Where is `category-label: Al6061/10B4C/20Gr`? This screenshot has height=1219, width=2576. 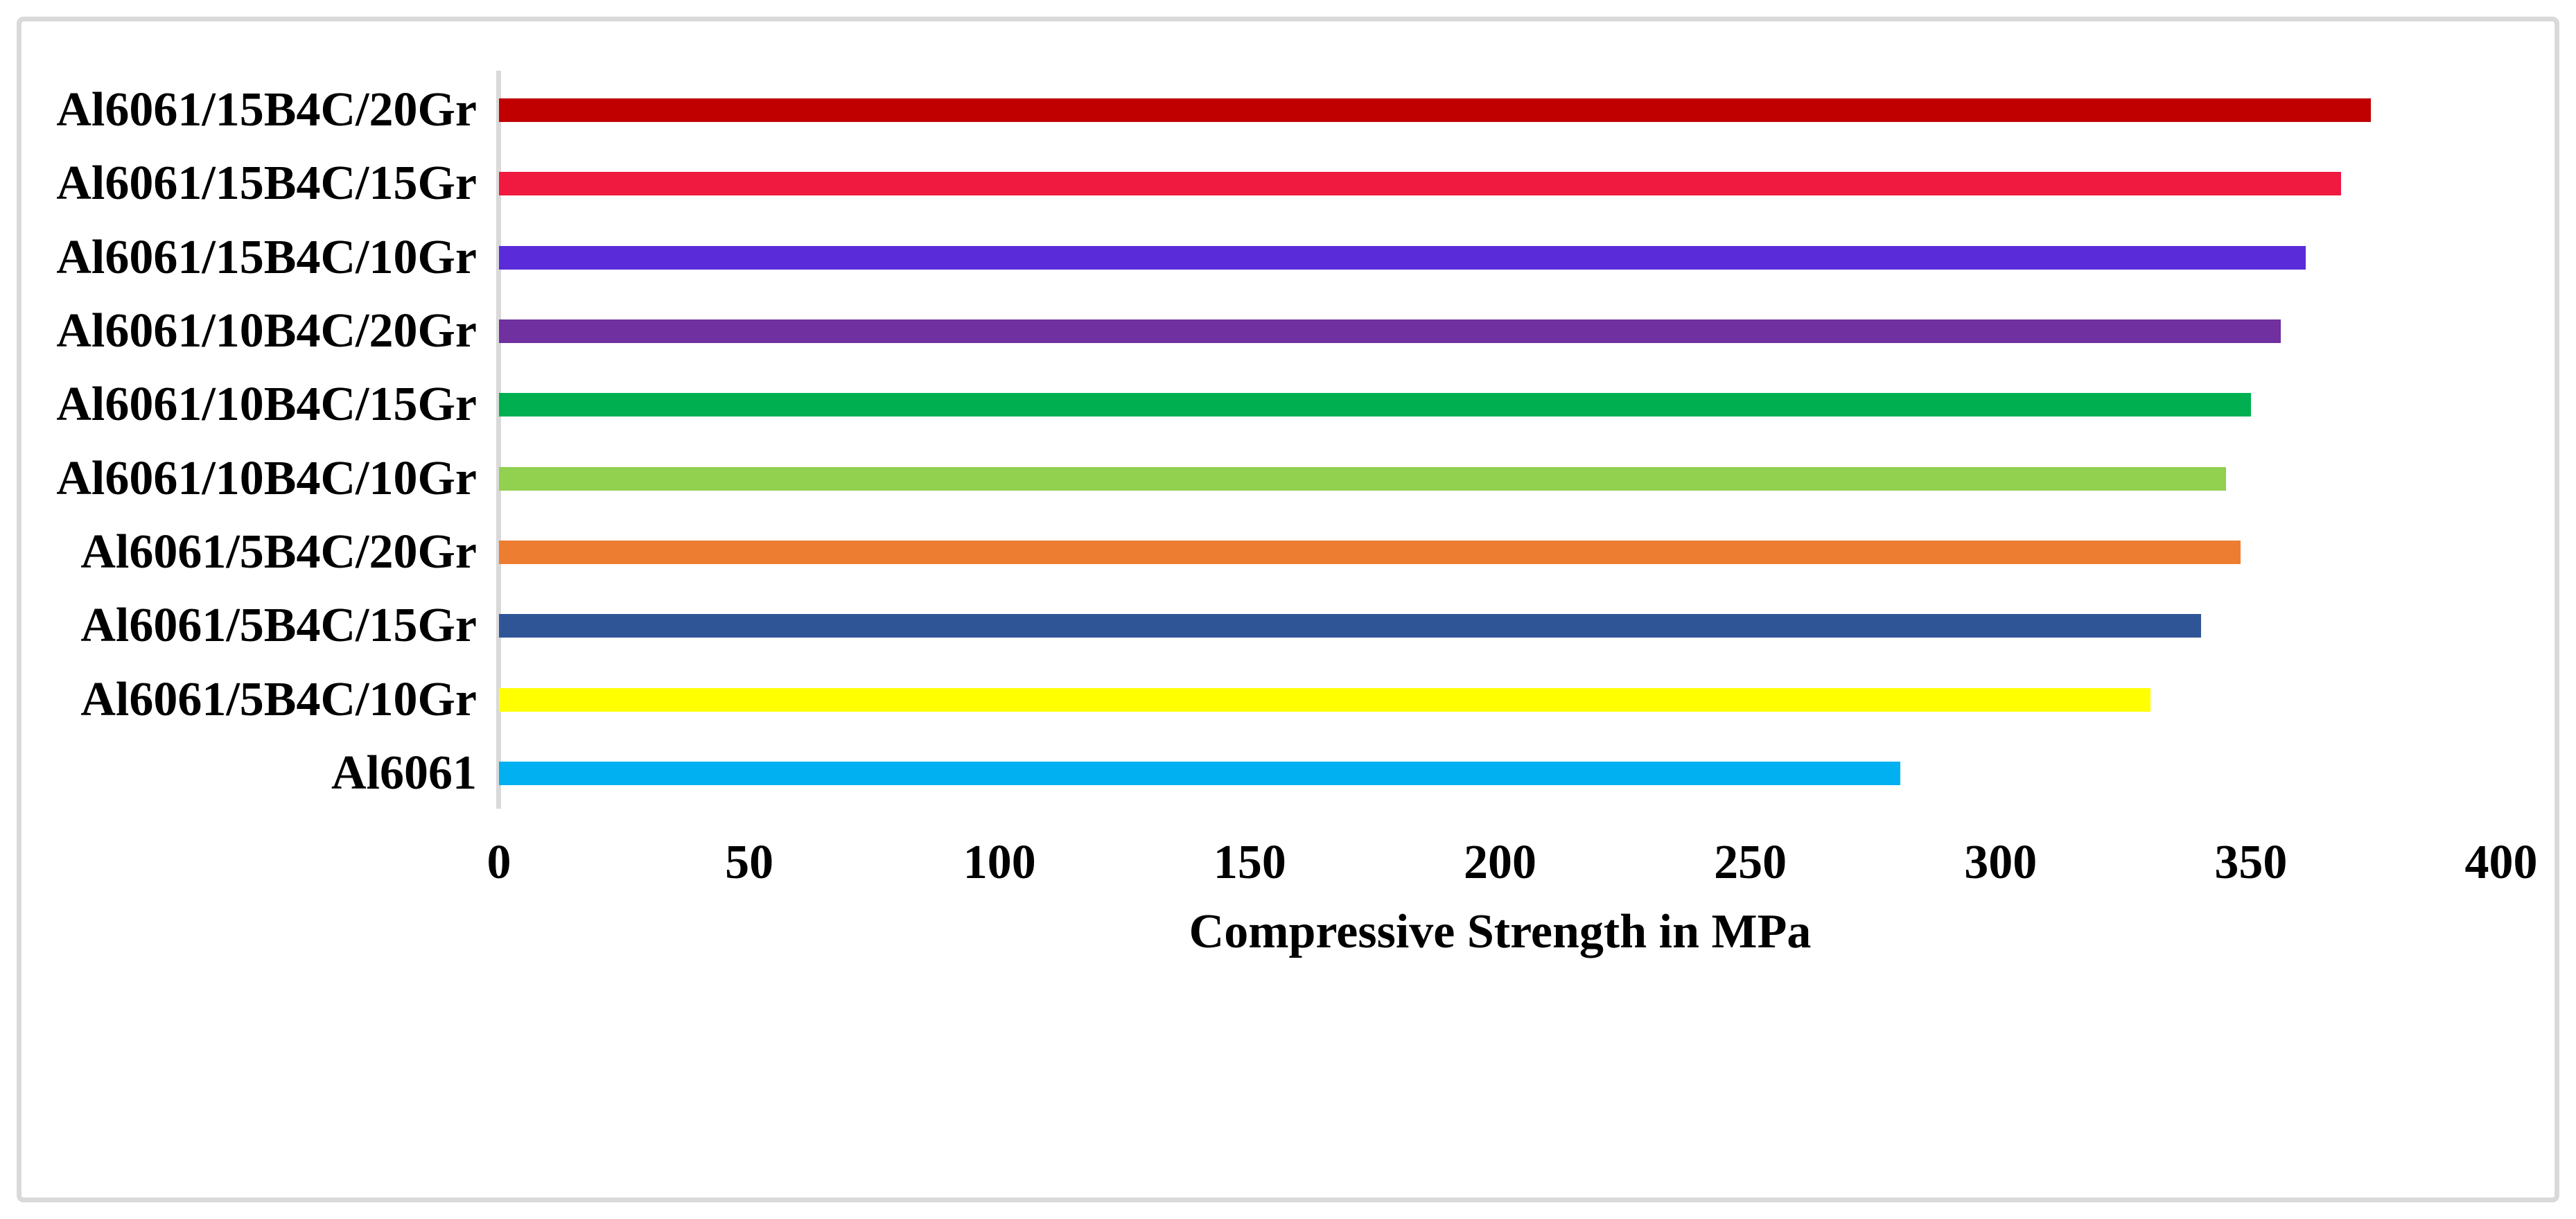
category-label: Al6061/10B4C/20Gr is located at coordinates (266, 331).